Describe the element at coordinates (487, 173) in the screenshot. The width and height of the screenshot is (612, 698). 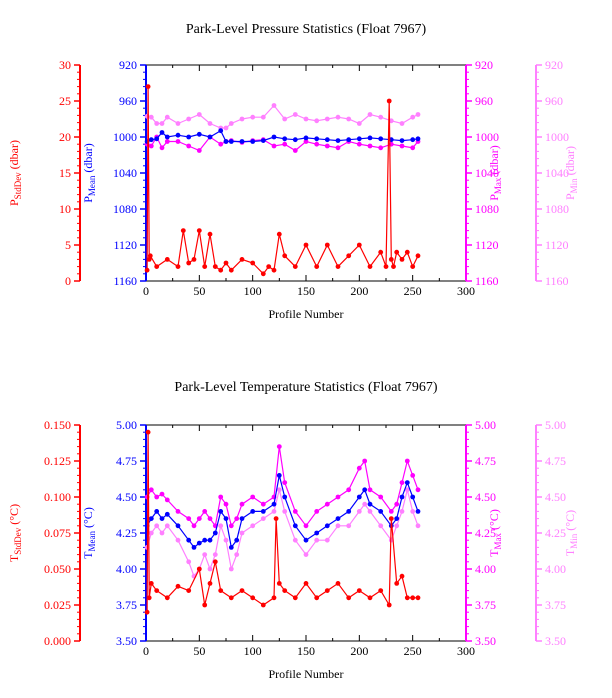
I see `y-tick-label: 1040` at that location.